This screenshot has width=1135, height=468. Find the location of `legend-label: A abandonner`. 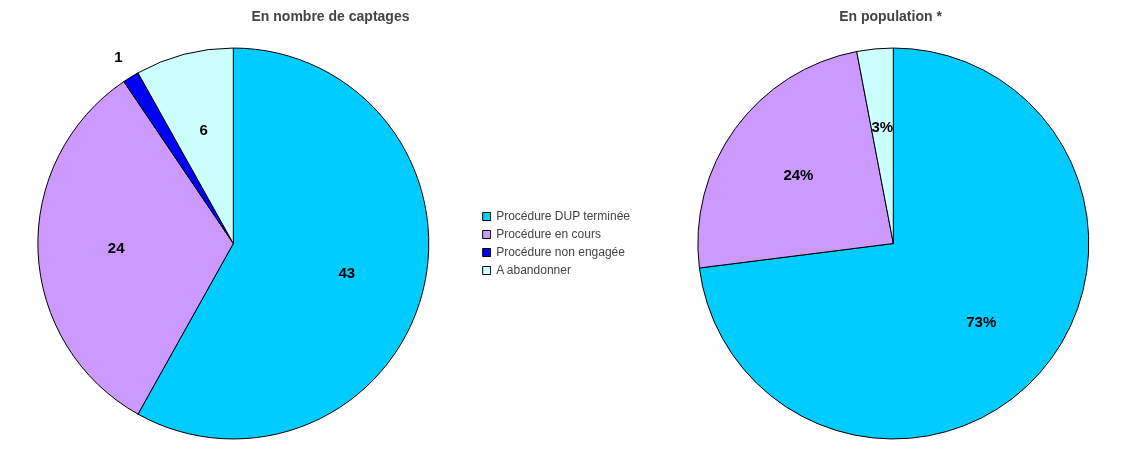

legend-label: A abandonner is located at coordinates (533, 270).